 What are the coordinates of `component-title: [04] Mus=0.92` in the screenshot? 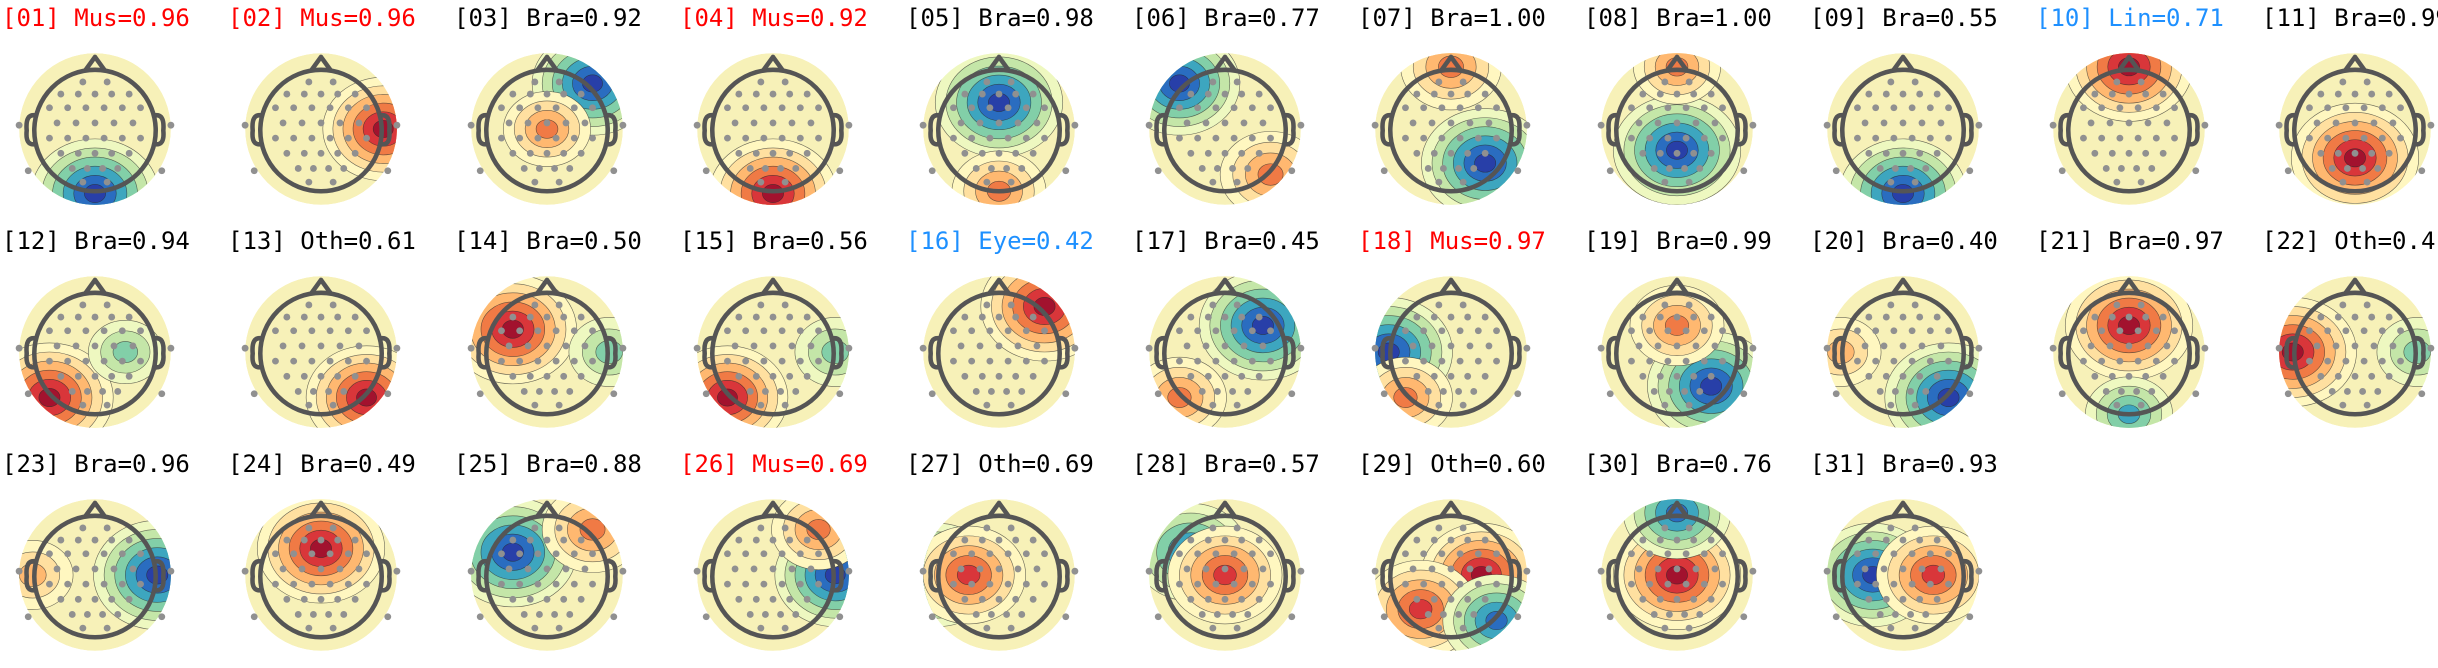 It's located at (774, 18).